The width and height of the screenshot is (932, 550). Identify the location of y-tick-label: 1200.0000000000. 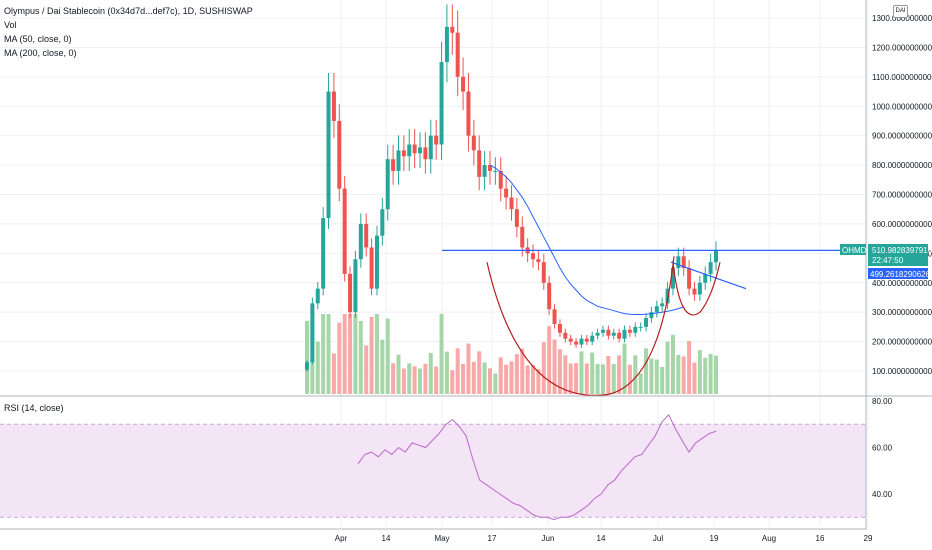
(902, 47).